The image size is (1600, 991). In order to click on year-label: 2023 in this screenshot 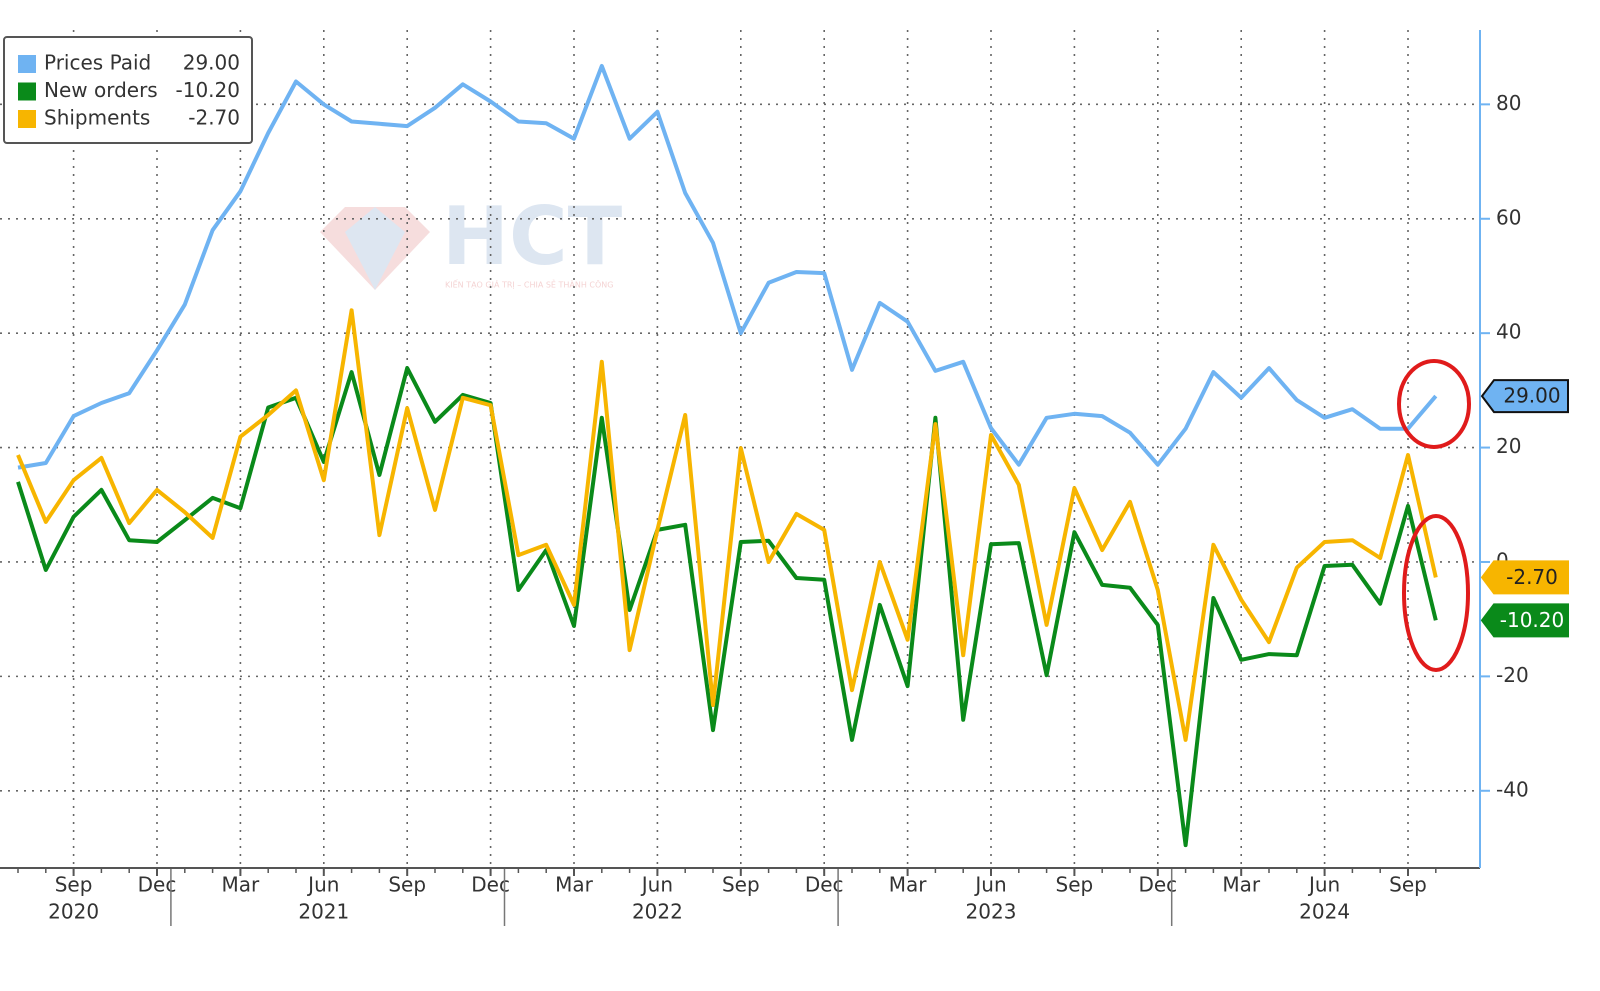, I will do `click(991, 912)`.